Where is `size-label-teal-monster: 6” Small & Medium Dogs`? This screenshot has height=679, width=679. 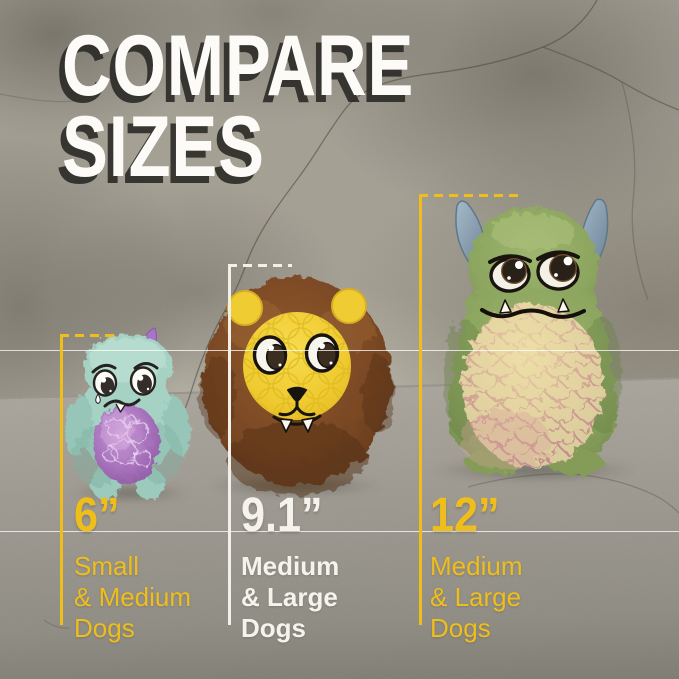 size-label-teal-monster: 6” Small & Medium Dogs is located at coordinates (132, 567).